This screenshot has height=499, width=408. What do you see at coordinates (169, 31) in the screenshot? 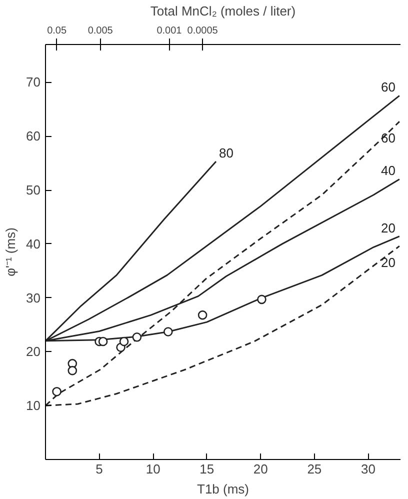
I see `annotation: 0.001` at bounding box center [169, 31].